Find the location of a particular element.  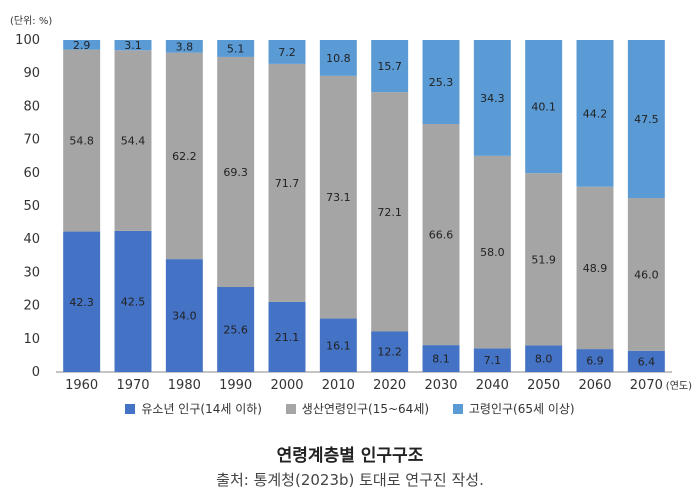

data-label-youth: 21.1 is located at coordinates (287, 337).